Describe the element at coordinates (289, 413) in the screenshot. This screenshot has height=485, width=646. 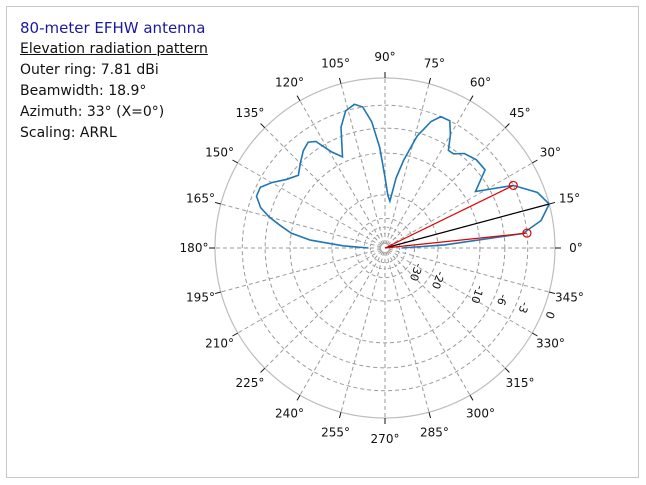
I see `angle-label-240: 240°` at that location.